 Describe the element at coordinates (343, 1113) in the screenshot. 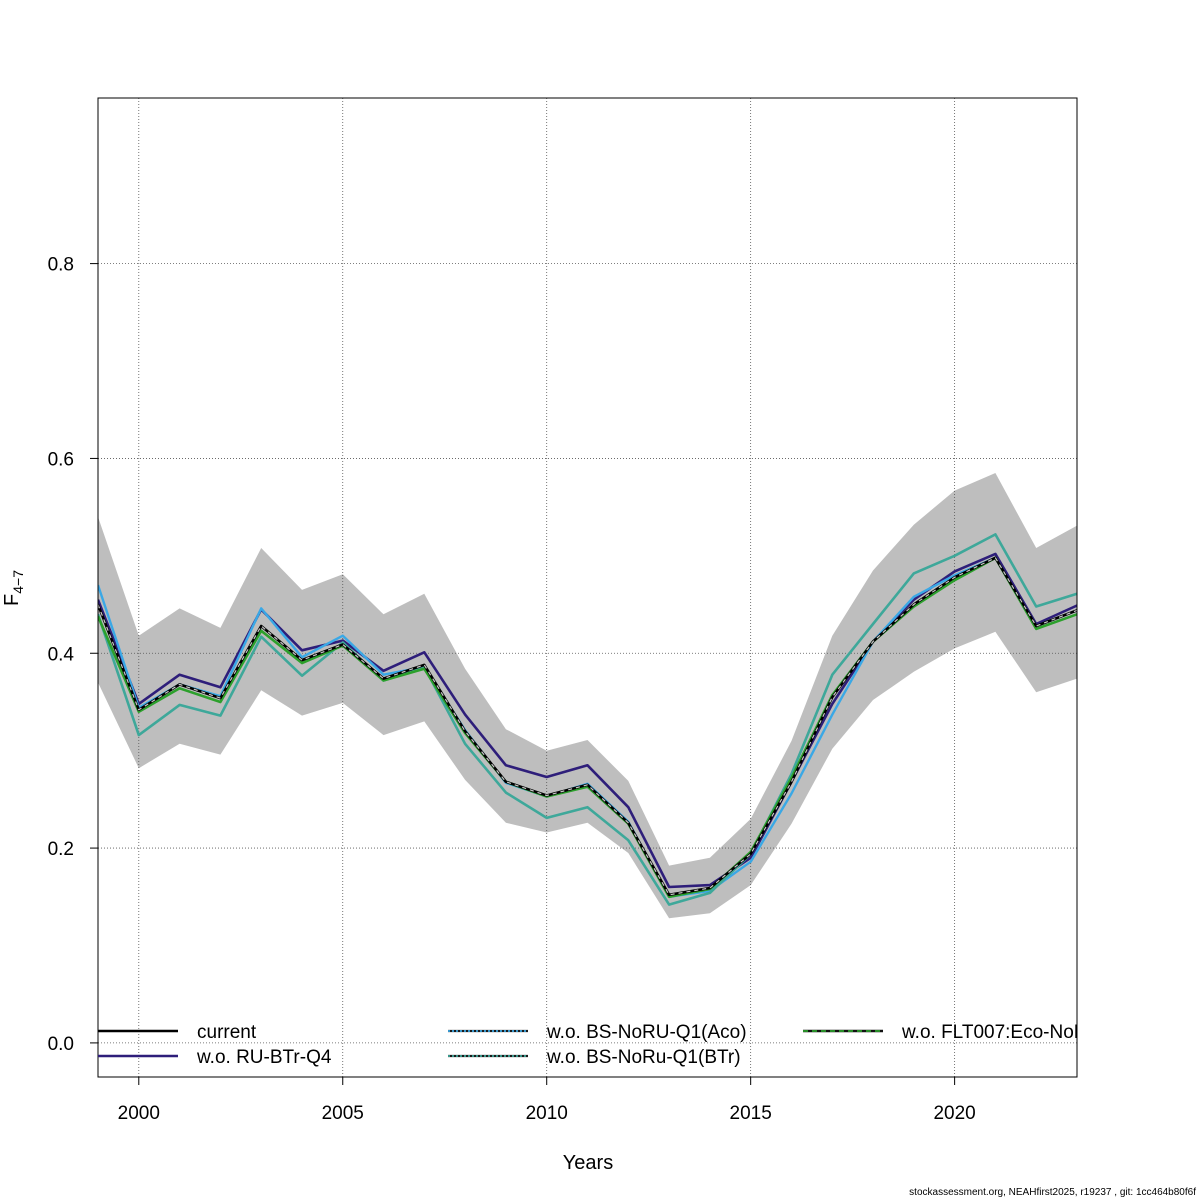

I see `x-tick-label: 2005` at that location.